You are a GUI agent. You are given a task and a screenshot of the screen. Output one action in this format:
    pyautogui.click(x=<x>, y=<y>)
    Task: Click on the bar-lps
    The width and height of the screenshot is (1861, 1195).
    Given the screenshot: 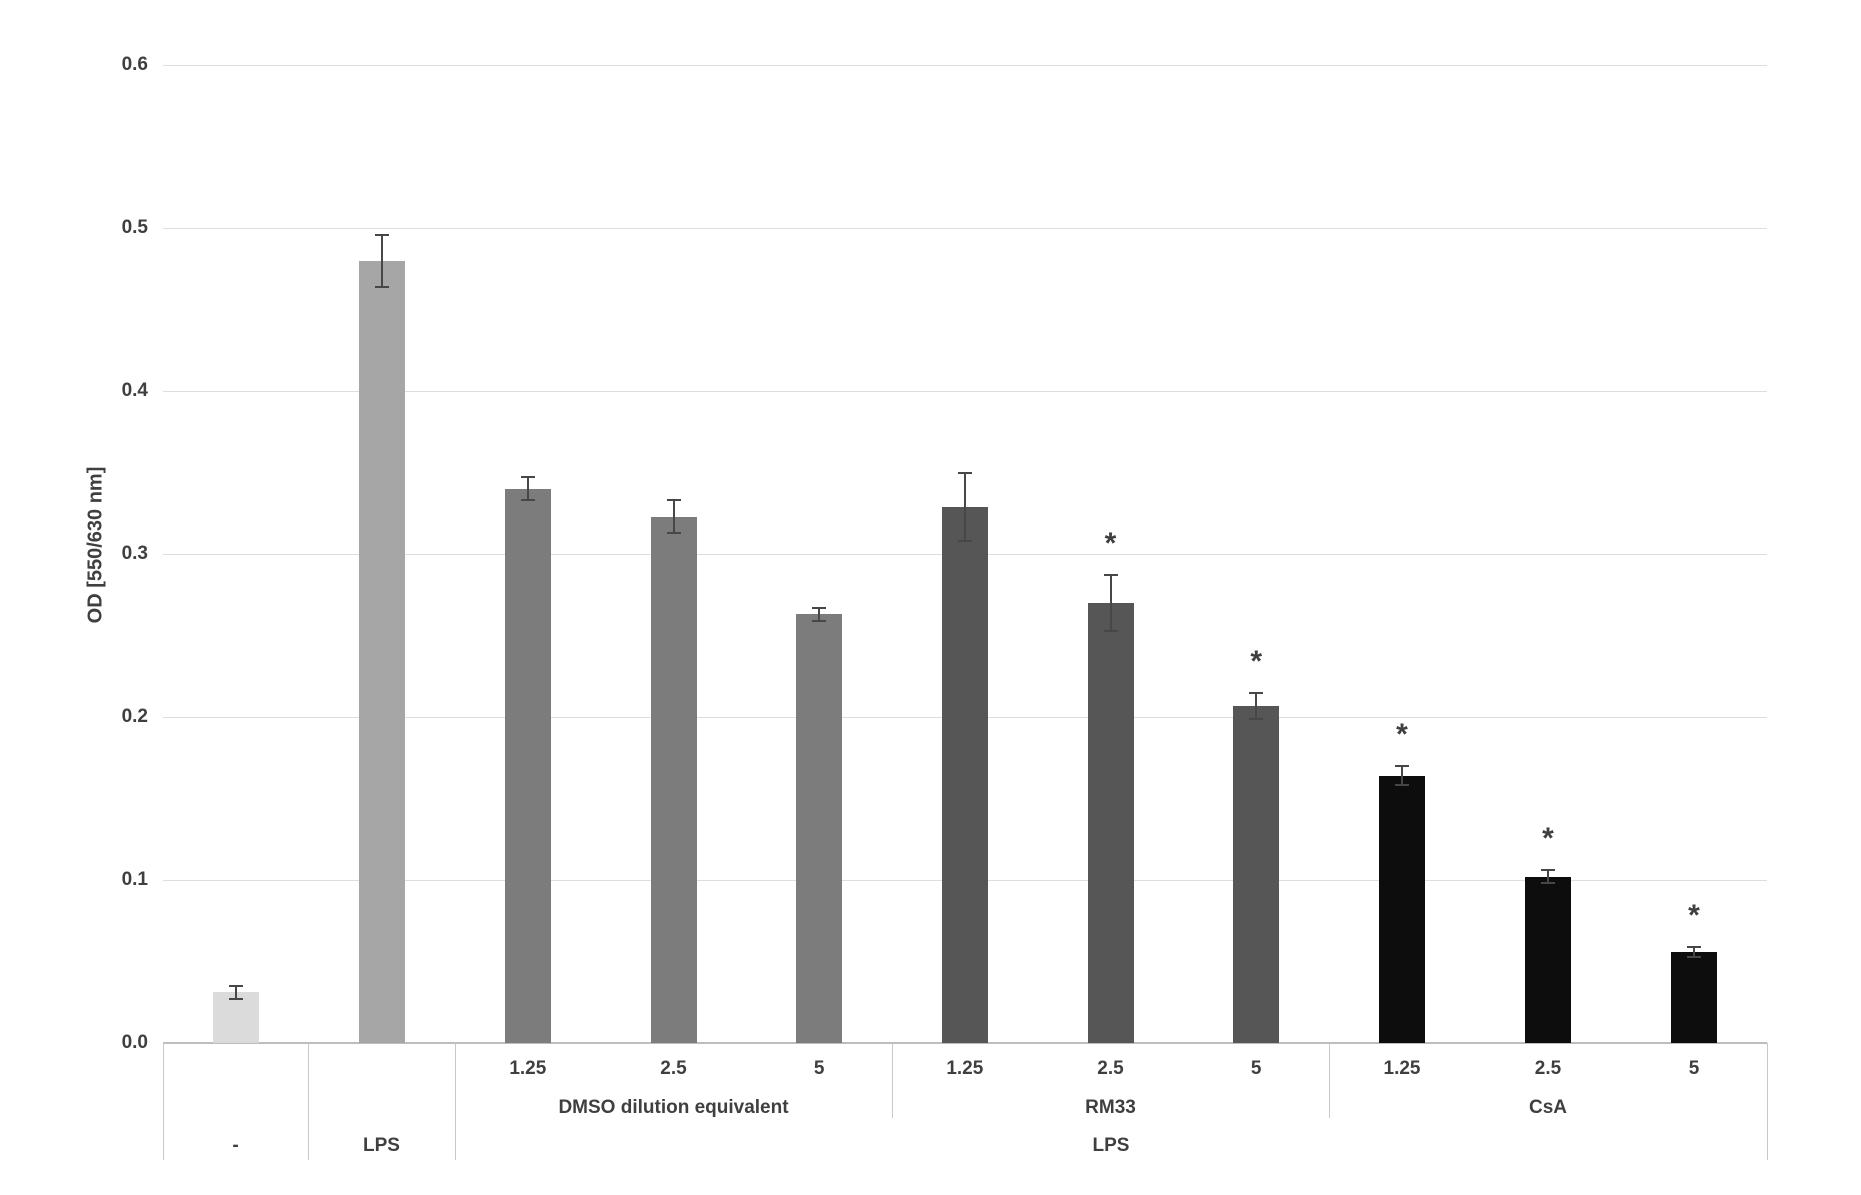 What is the action you would take?
    pyautogui.click(x=381, y=651)
    